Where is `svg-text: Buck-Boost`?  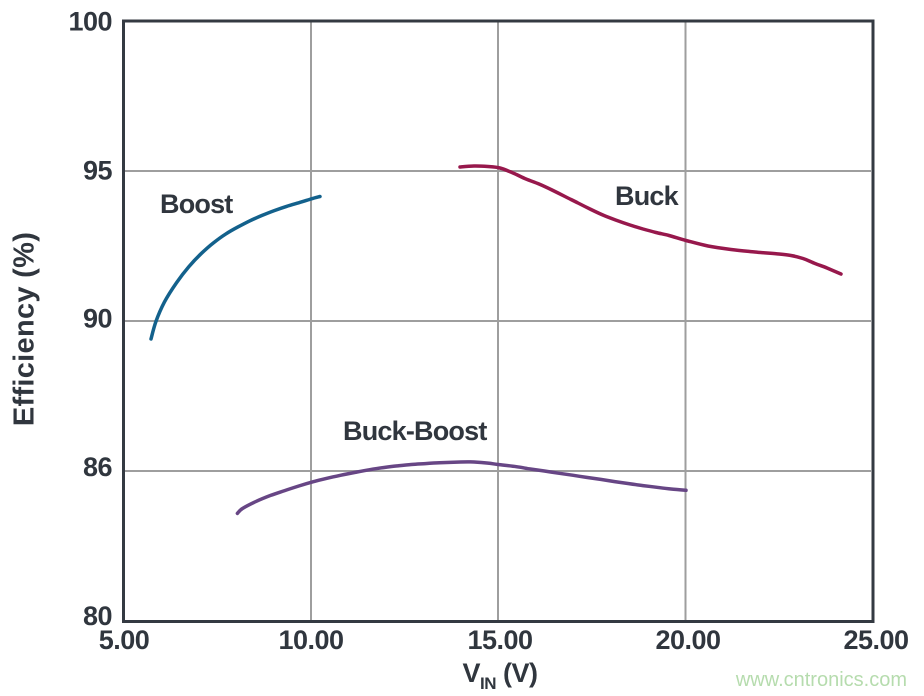
svg-text: Buck-Boost is located at coordinates (415, 431).